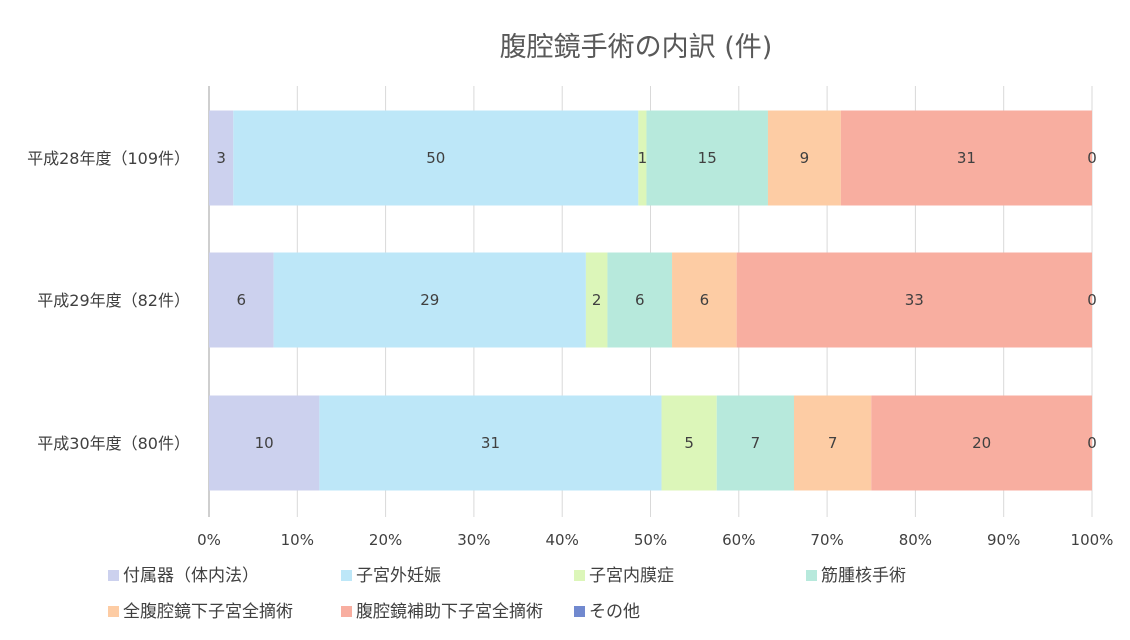  I want to click on x-tick-label: 20%, so click(385, 540).